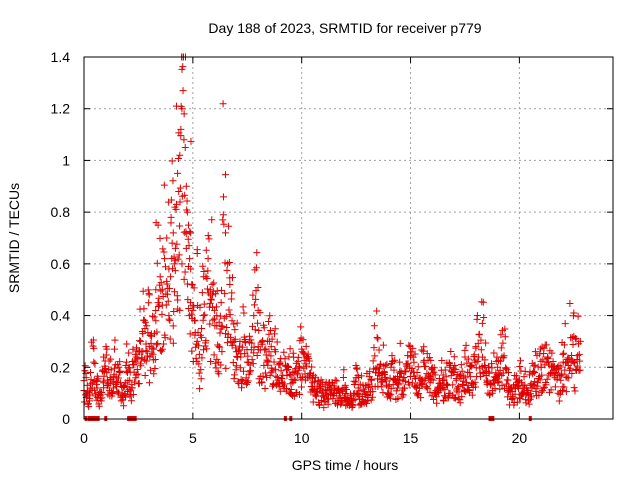 The image size is (640, 480). Describe the element at coordinates (61, 264) in the screenshot. I see `y-tick-label: 0.6` at that location.